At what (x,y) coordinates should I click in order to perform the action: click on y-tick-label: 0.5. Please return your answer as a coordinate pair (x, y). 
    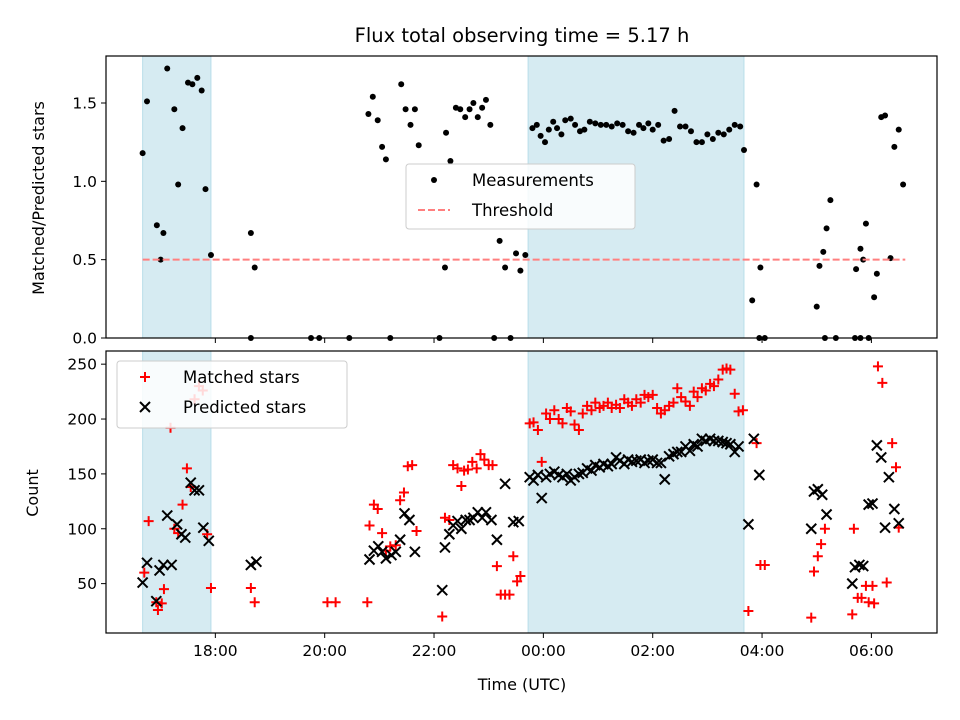
    Looking at the image, I should click on (84, 260).